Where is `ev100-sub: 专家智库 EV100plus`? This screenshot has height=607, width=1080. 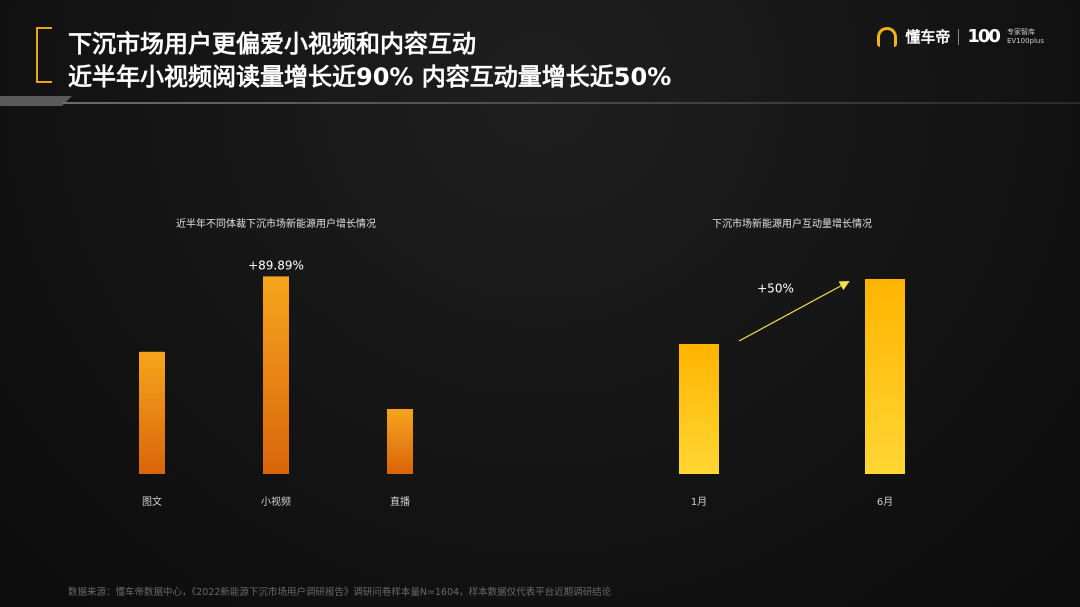 ev100-sub: 专家智库 EV100plus is located at coordinates (1025, 37).